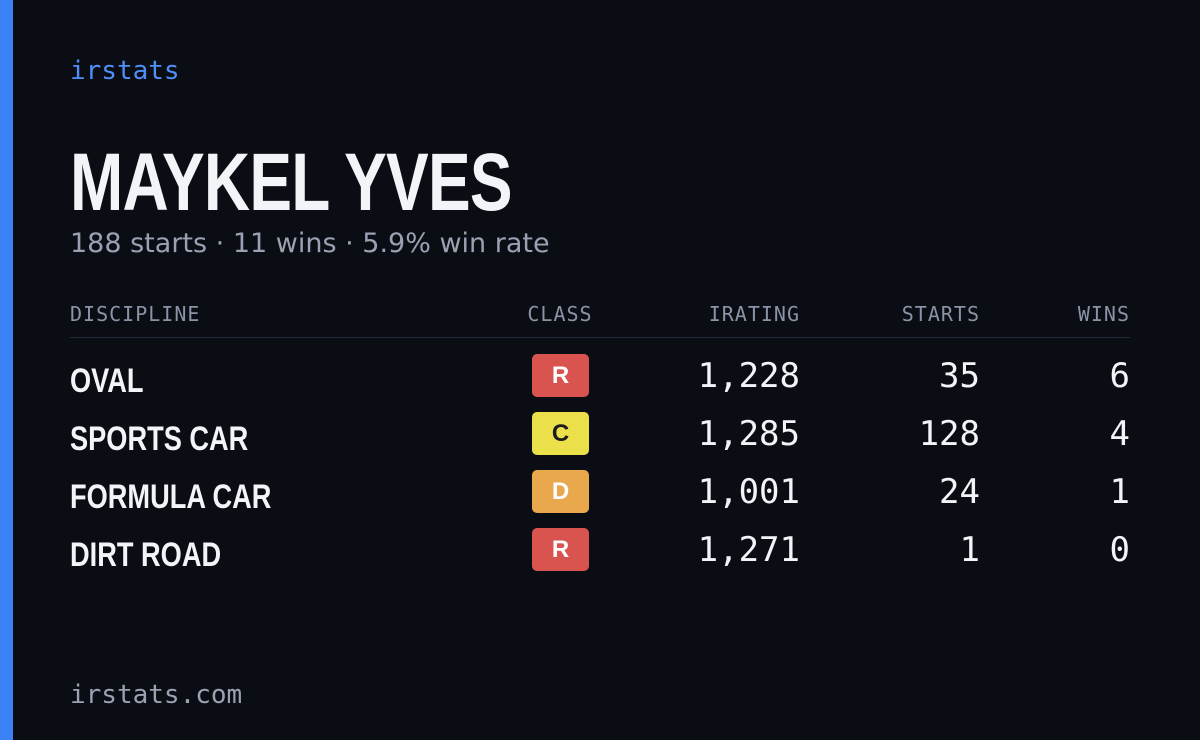 This screenshot has width=1200, height=740. I want to click on irating: 1,001, so click(748, 492).